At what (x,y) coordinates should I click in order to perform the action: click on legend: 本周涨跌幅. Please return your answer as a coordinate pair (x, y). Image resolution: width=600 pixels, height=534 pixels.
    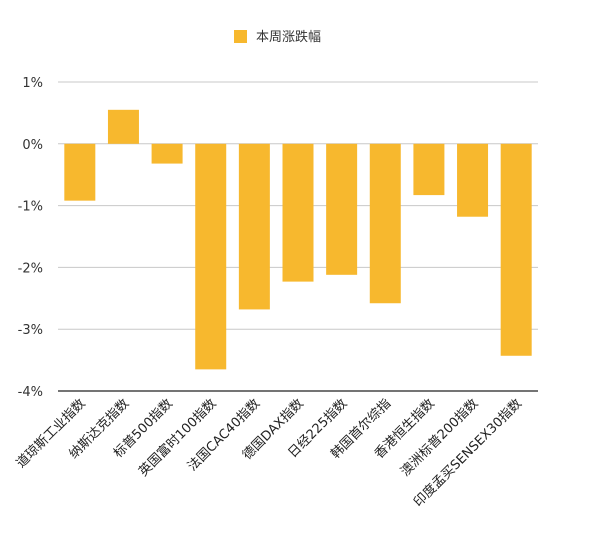
    Looking at the image, I should click on (277, 37).